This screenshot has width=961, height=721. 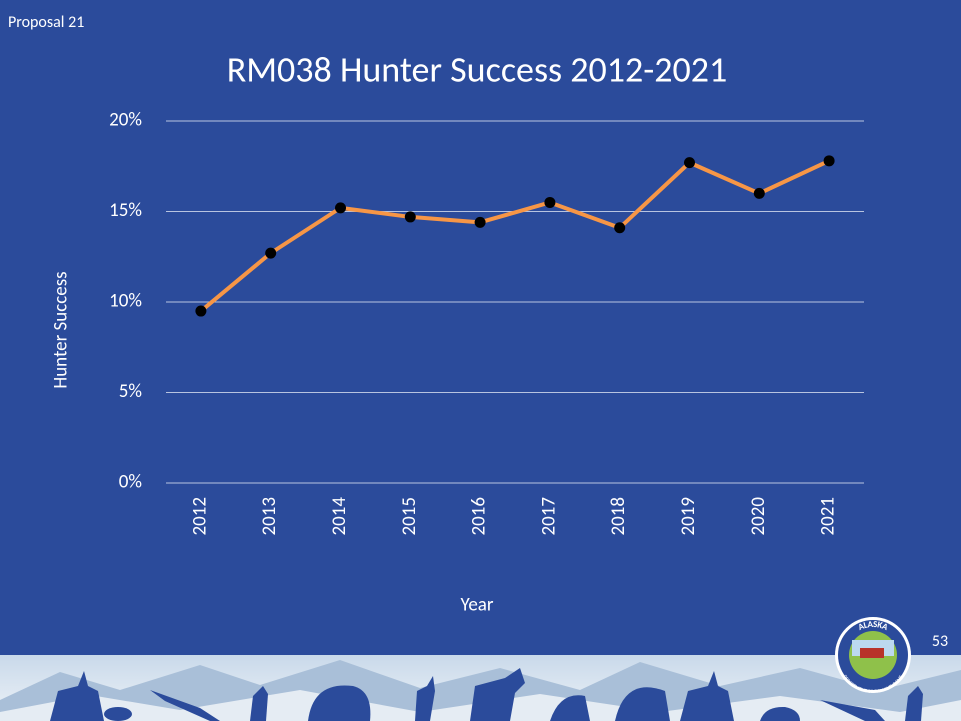 What do you see at coordinates (688, 516) in the screenshot?
I see `x-tick-label: 2019` at bounding box center [688, 516].